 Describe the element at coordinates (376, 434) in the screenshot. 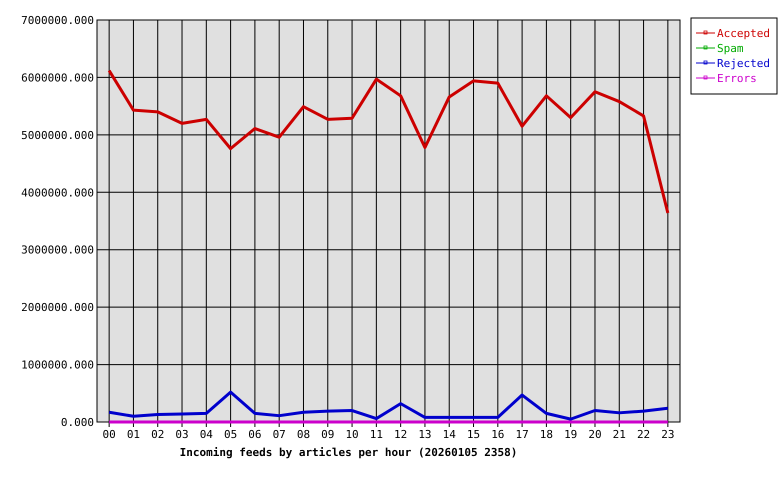

I see `x-tick-label: 11` at that location.